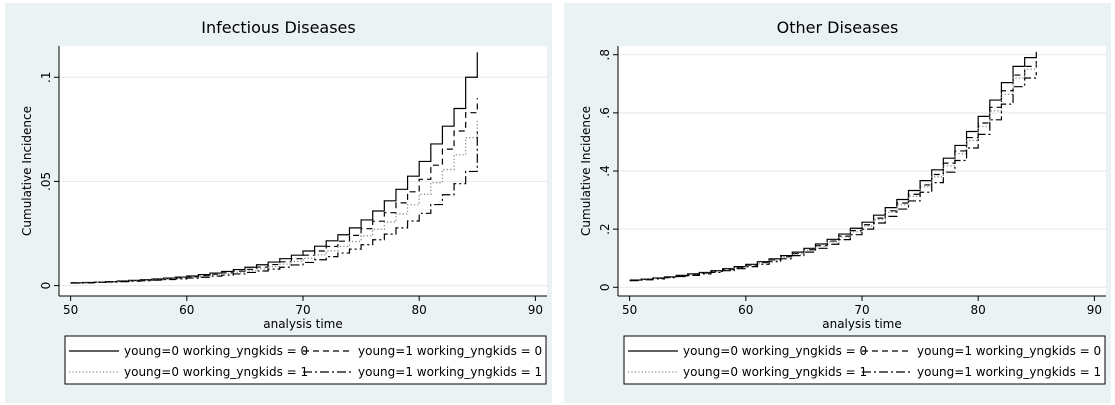 Image resolution: width=1115 pixels, height=405 pixels. Describe the element at coordinates (46, 77) in the screenshot. I see `y-tick-label: .1` at that location.